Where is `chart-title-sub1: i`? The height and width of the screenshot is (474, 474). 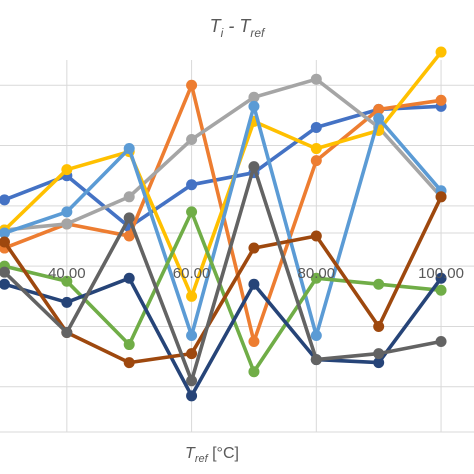
chart-title-sub1: i is located at coordinates (222, 33).